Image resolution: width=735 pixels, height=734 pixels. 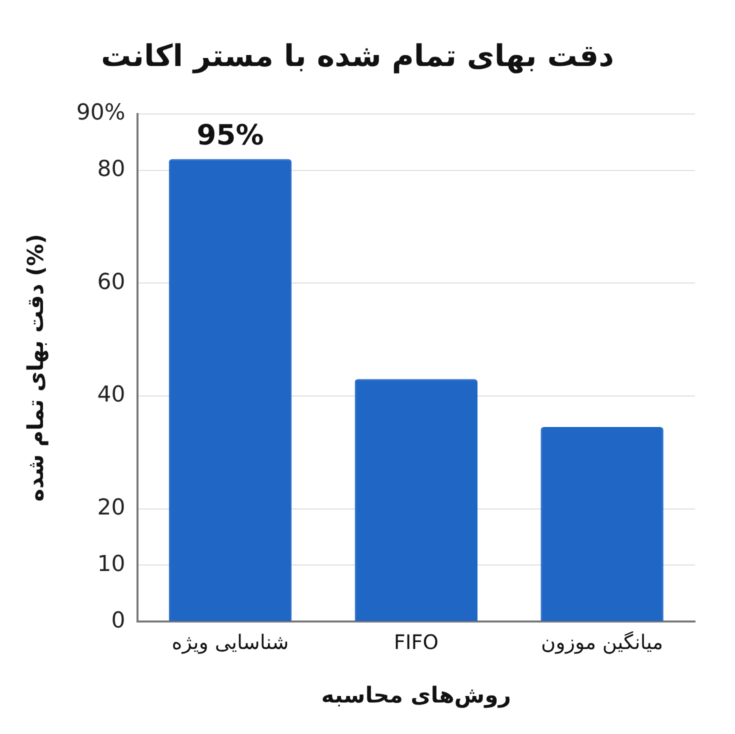 What do you see at coordinates (230, 135) in the screenshot?
I see `annotation: 95%` at bounding box center [230, 135].